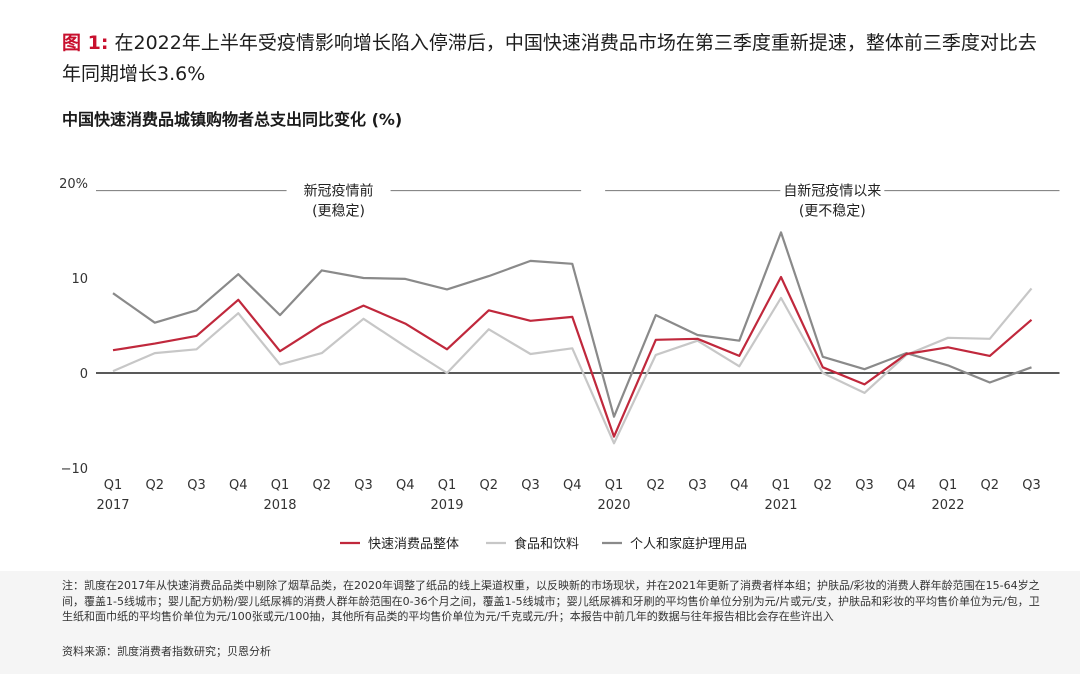 This screenshot has height=674, width=1080. What do you see at coordinates (339, 191) in the screenshot?
I see `period-label: 新冠疫情前` at bounding box center [339, 191].